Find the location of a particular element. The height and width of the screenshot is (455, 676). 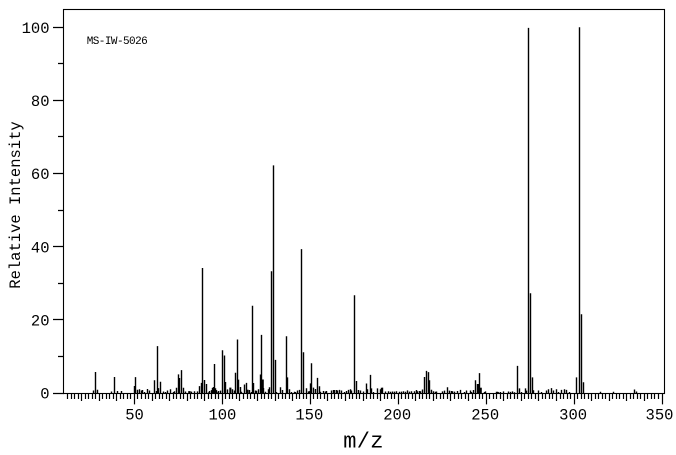

svg-text: 150 is located at coordinates (309, 415).